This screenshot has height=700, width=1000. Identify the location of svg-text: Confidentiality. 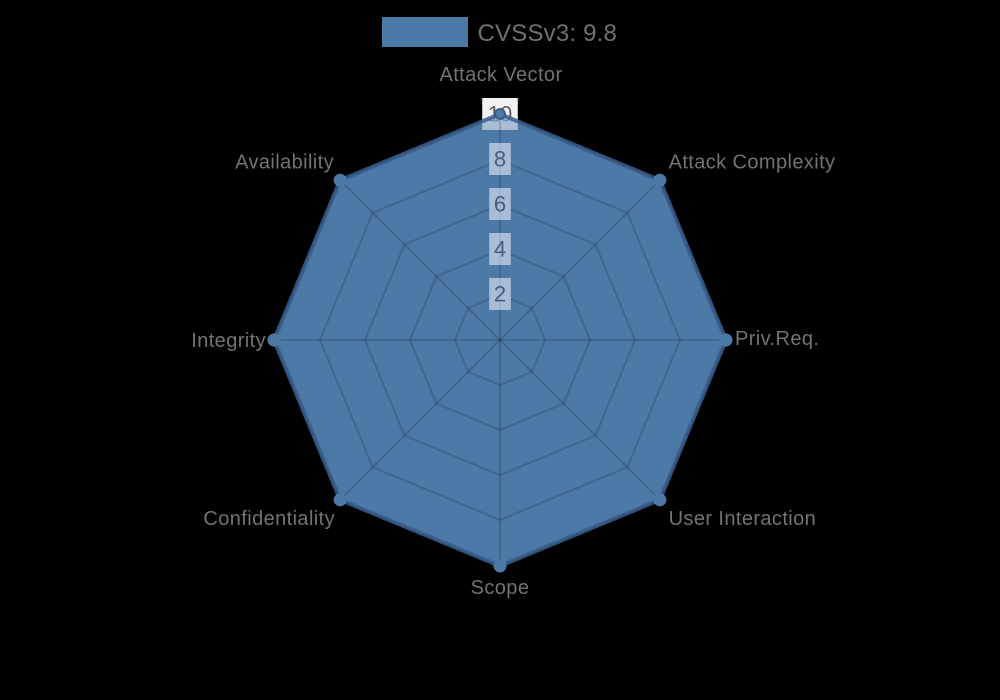
(269, 519).